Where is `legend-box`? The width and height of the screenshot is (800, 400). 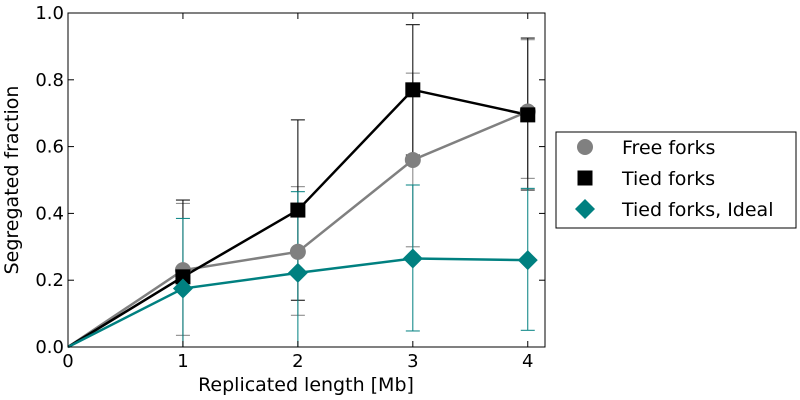 legend-box is located at coordinates (676, 180).